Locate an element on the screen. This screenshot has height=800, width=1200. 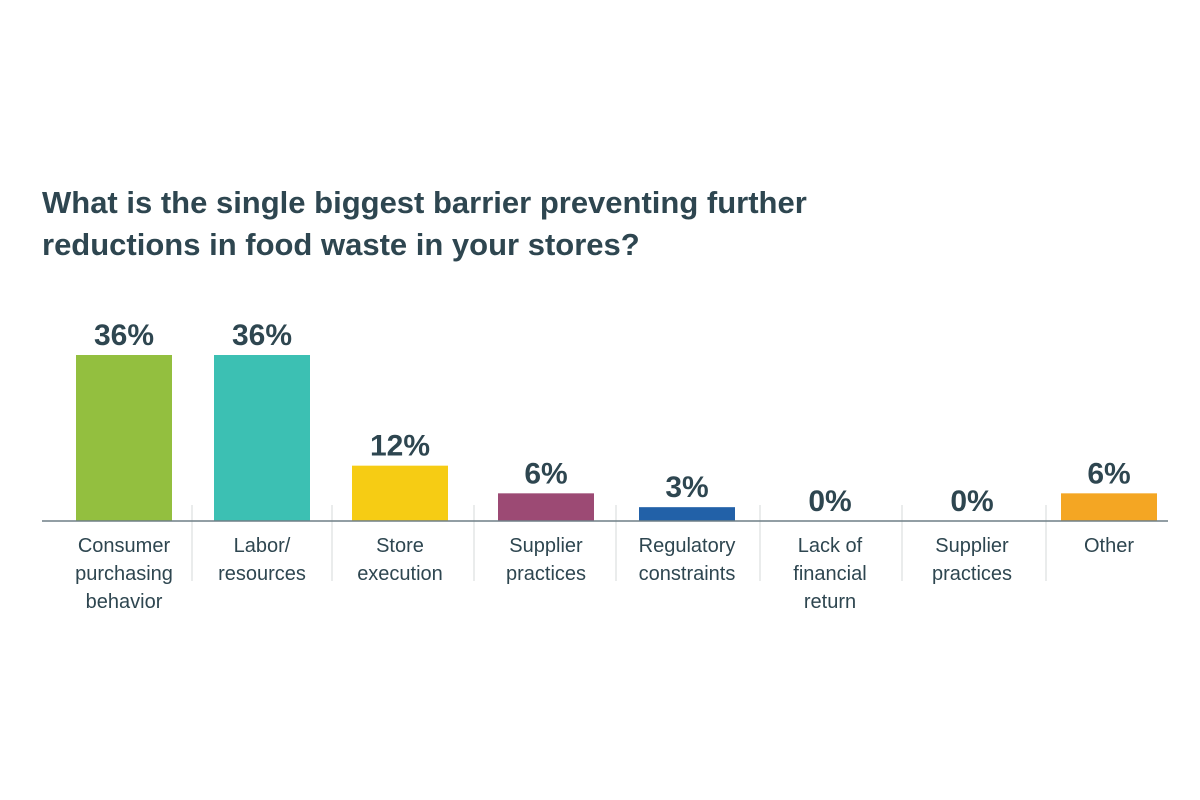
category-tick-label: purchasing is located at coordinates (124, 574).